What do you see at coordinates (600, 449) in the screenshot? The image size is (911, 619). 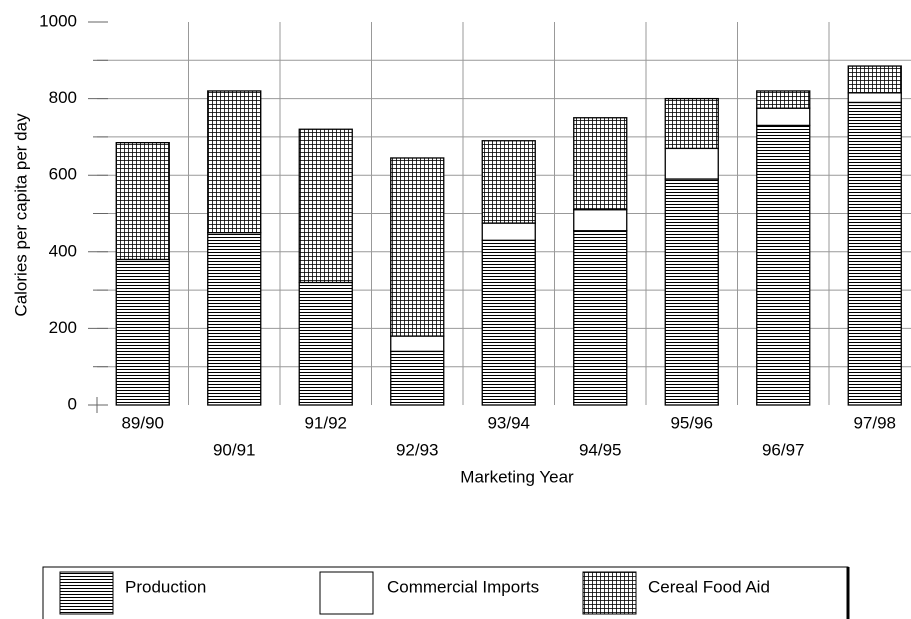 I see `x-tick-label: 94/95` at bounding box center [600, 449].